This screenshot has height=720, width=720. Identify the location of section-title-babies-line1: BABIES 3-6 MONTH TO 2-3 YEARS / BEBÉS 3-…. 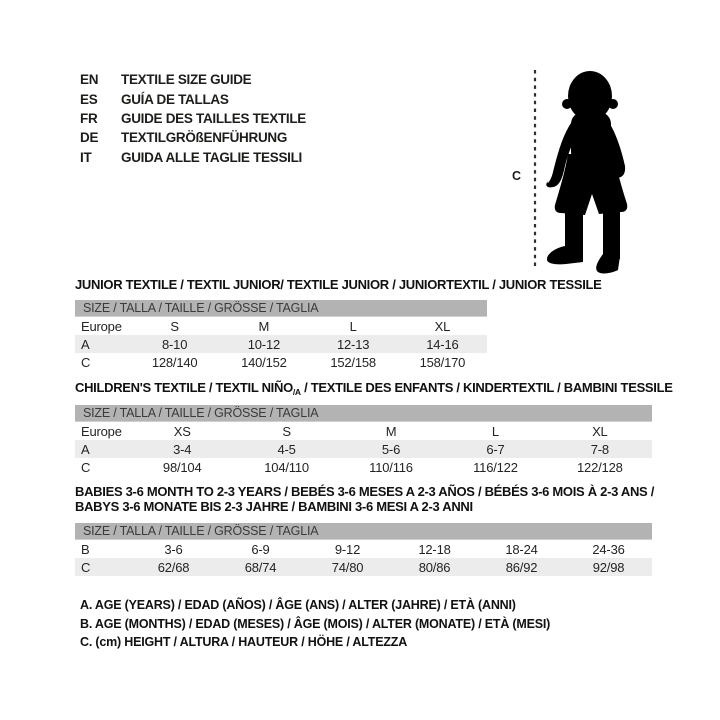
(365, 491).